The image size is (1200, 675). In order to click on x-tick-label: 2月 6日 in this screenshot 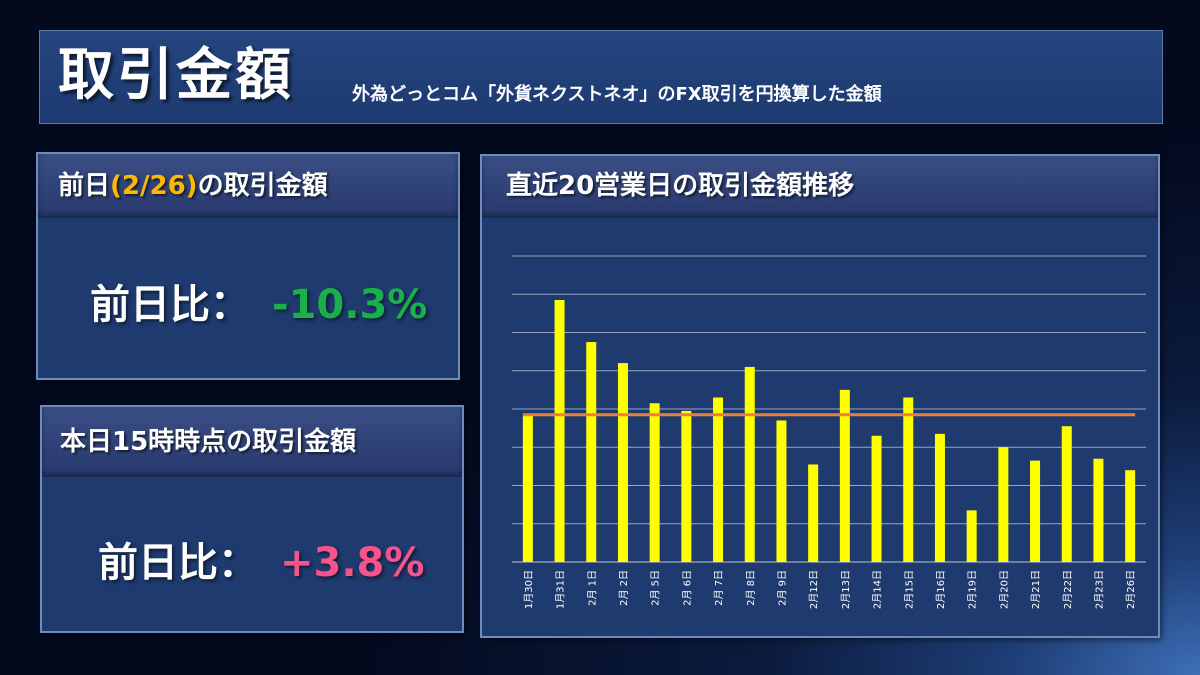, I will do `click(687, 588)`.